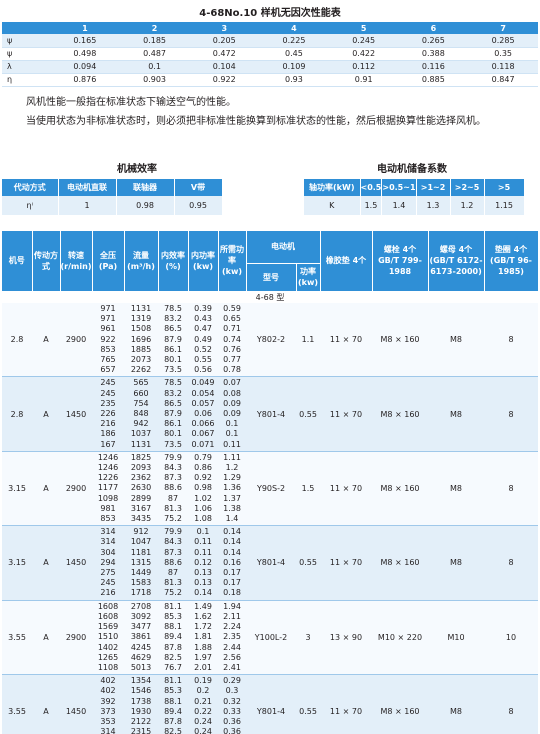  I want to click on point-value: 88.1, so click(173, 701).